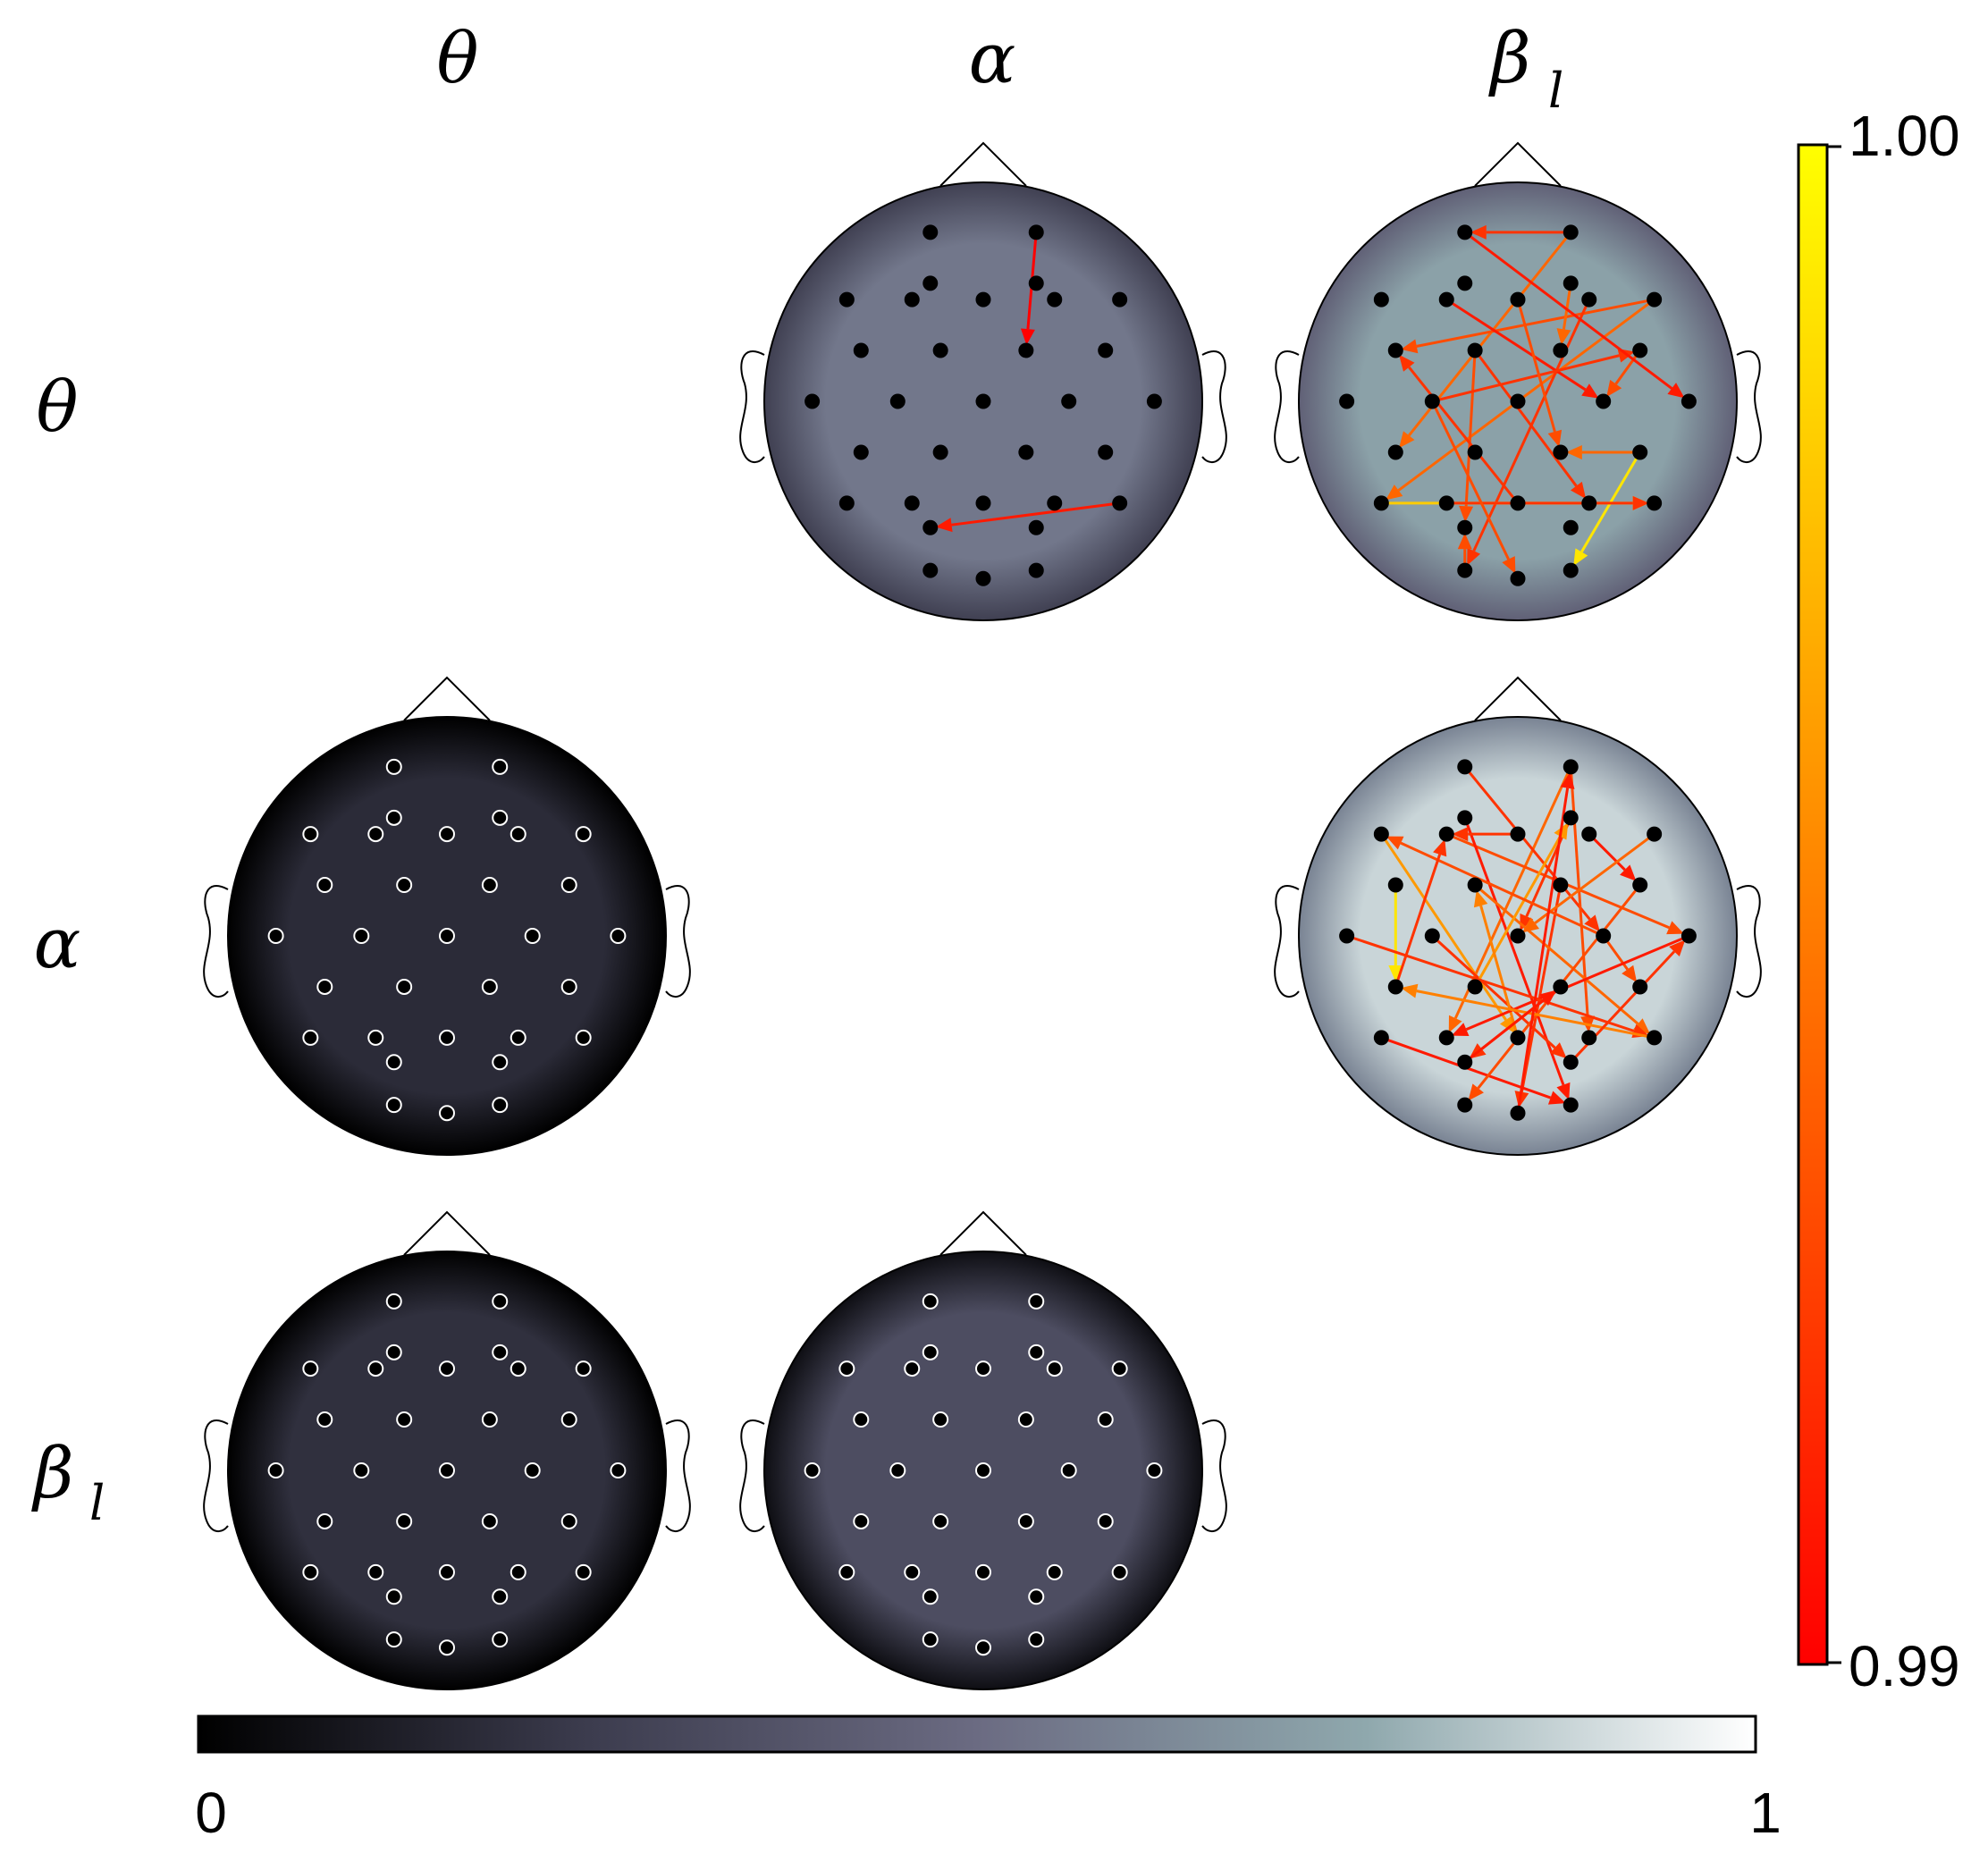 The height and width of the screenshot is (1870, 1988). I want to click on row-header-beta-l: β l, so click(67, 1482).